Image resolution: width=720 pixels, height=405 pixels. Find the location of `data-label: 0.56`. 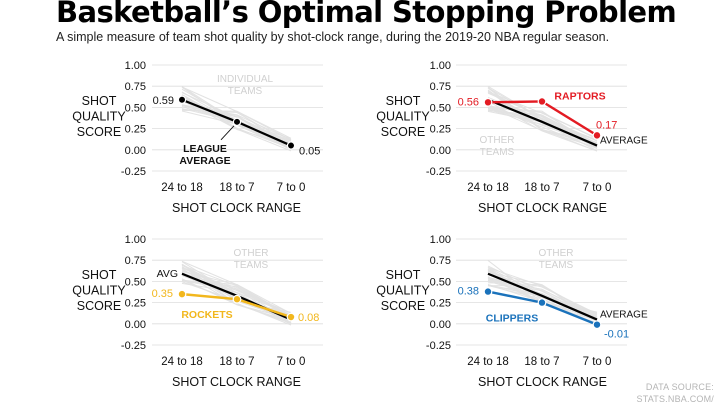

data-label: 0.56 is located at coordinates (468, 102).